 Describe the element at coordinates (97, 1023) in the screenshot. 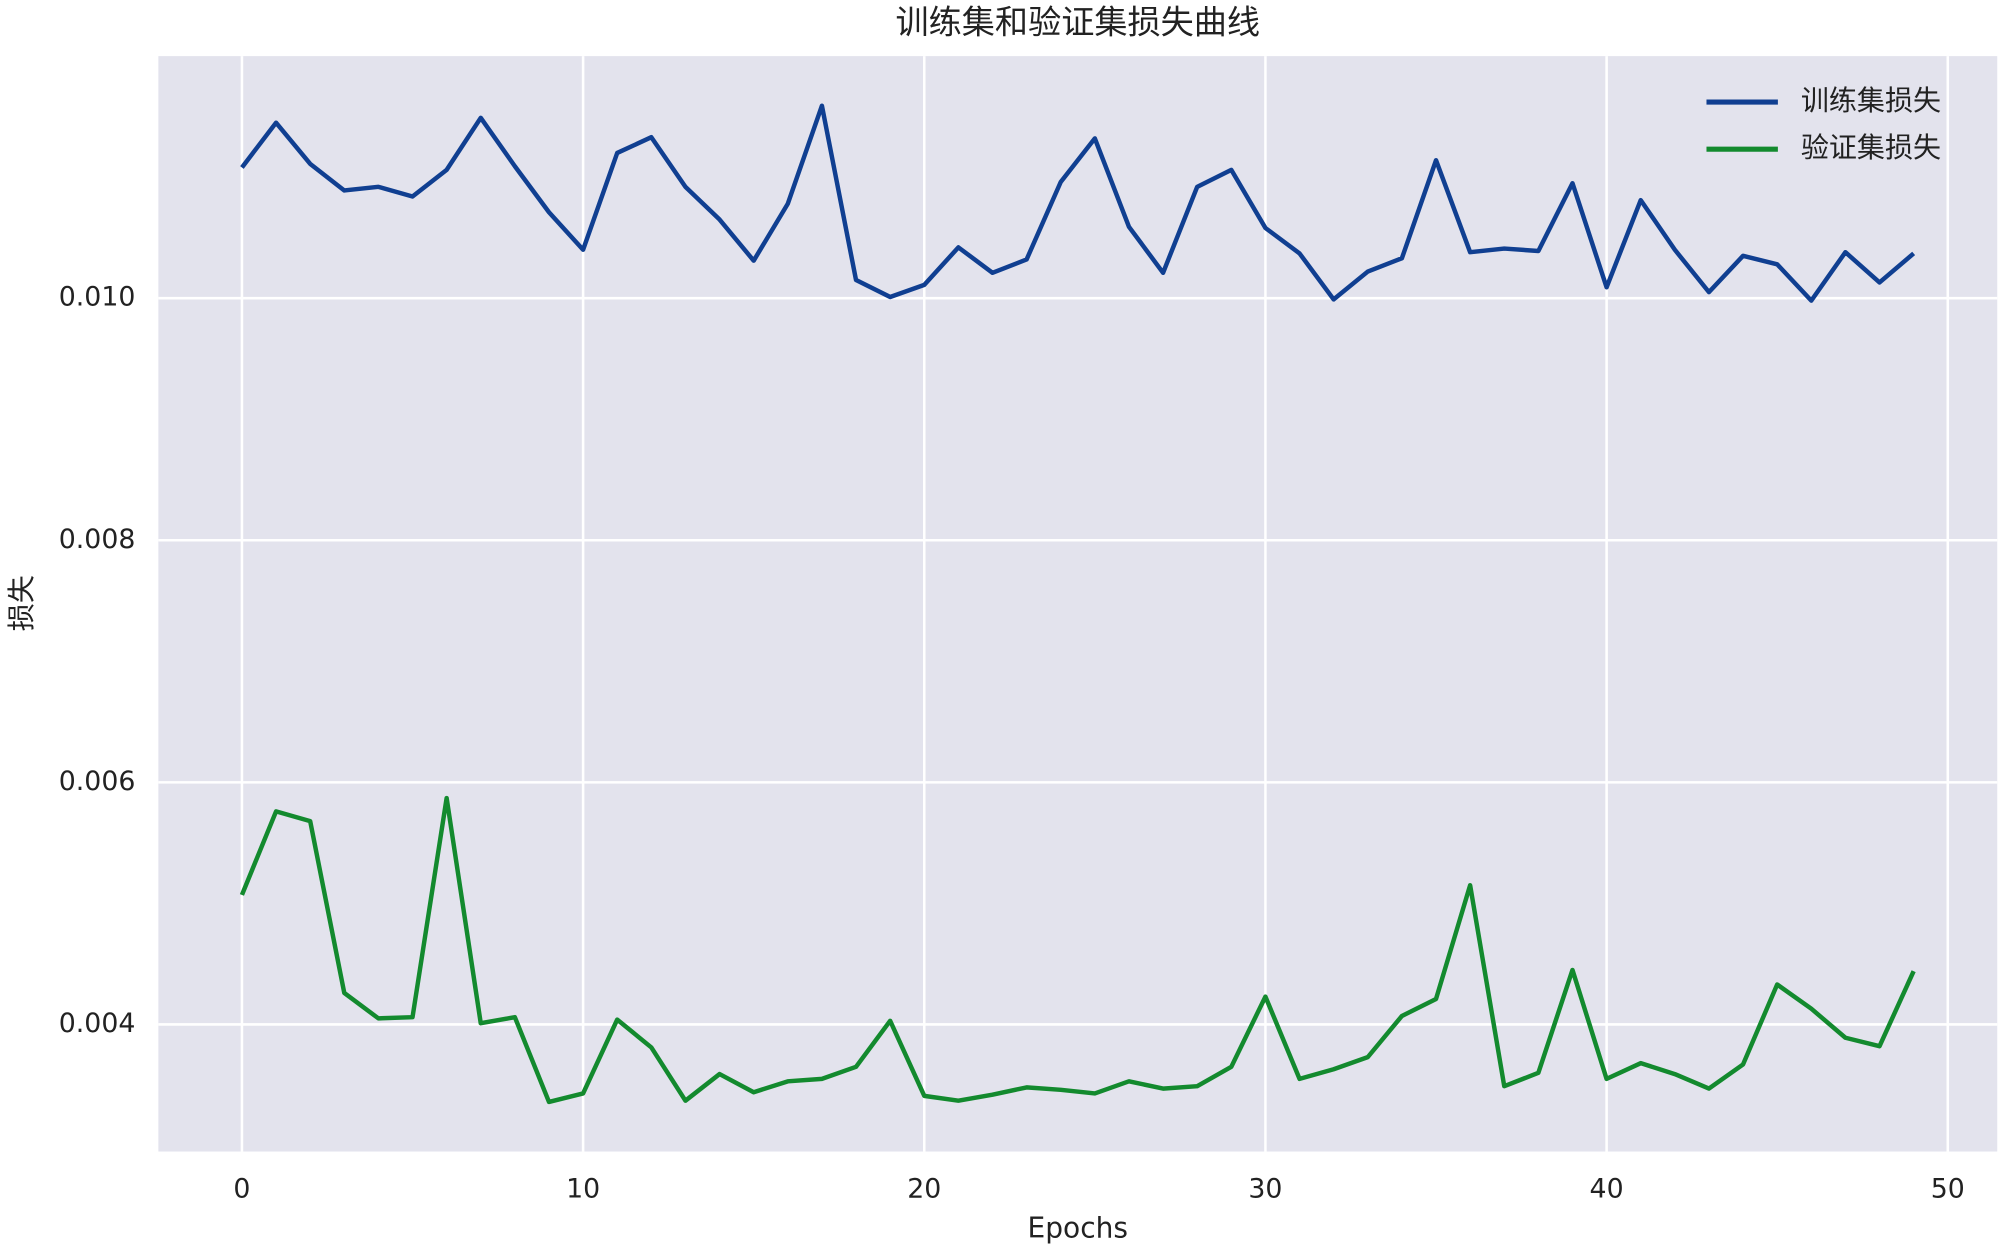

I see `y-tick-label: 0.004` at that location.